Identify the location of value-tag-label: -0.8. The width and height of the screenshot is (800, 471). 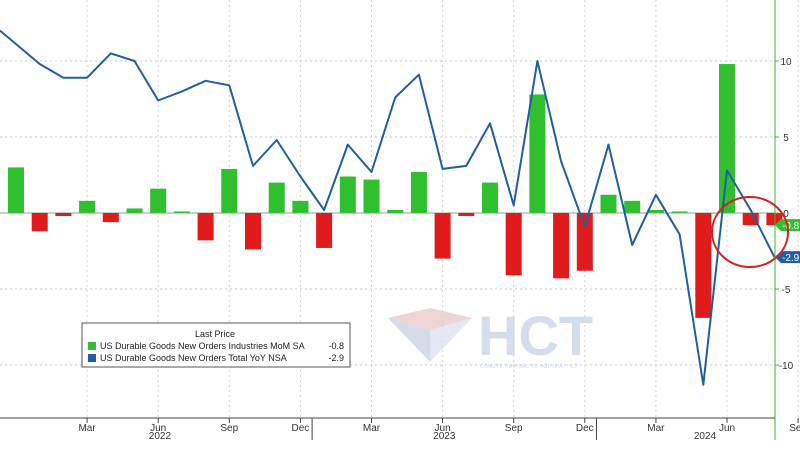
(791, 226).